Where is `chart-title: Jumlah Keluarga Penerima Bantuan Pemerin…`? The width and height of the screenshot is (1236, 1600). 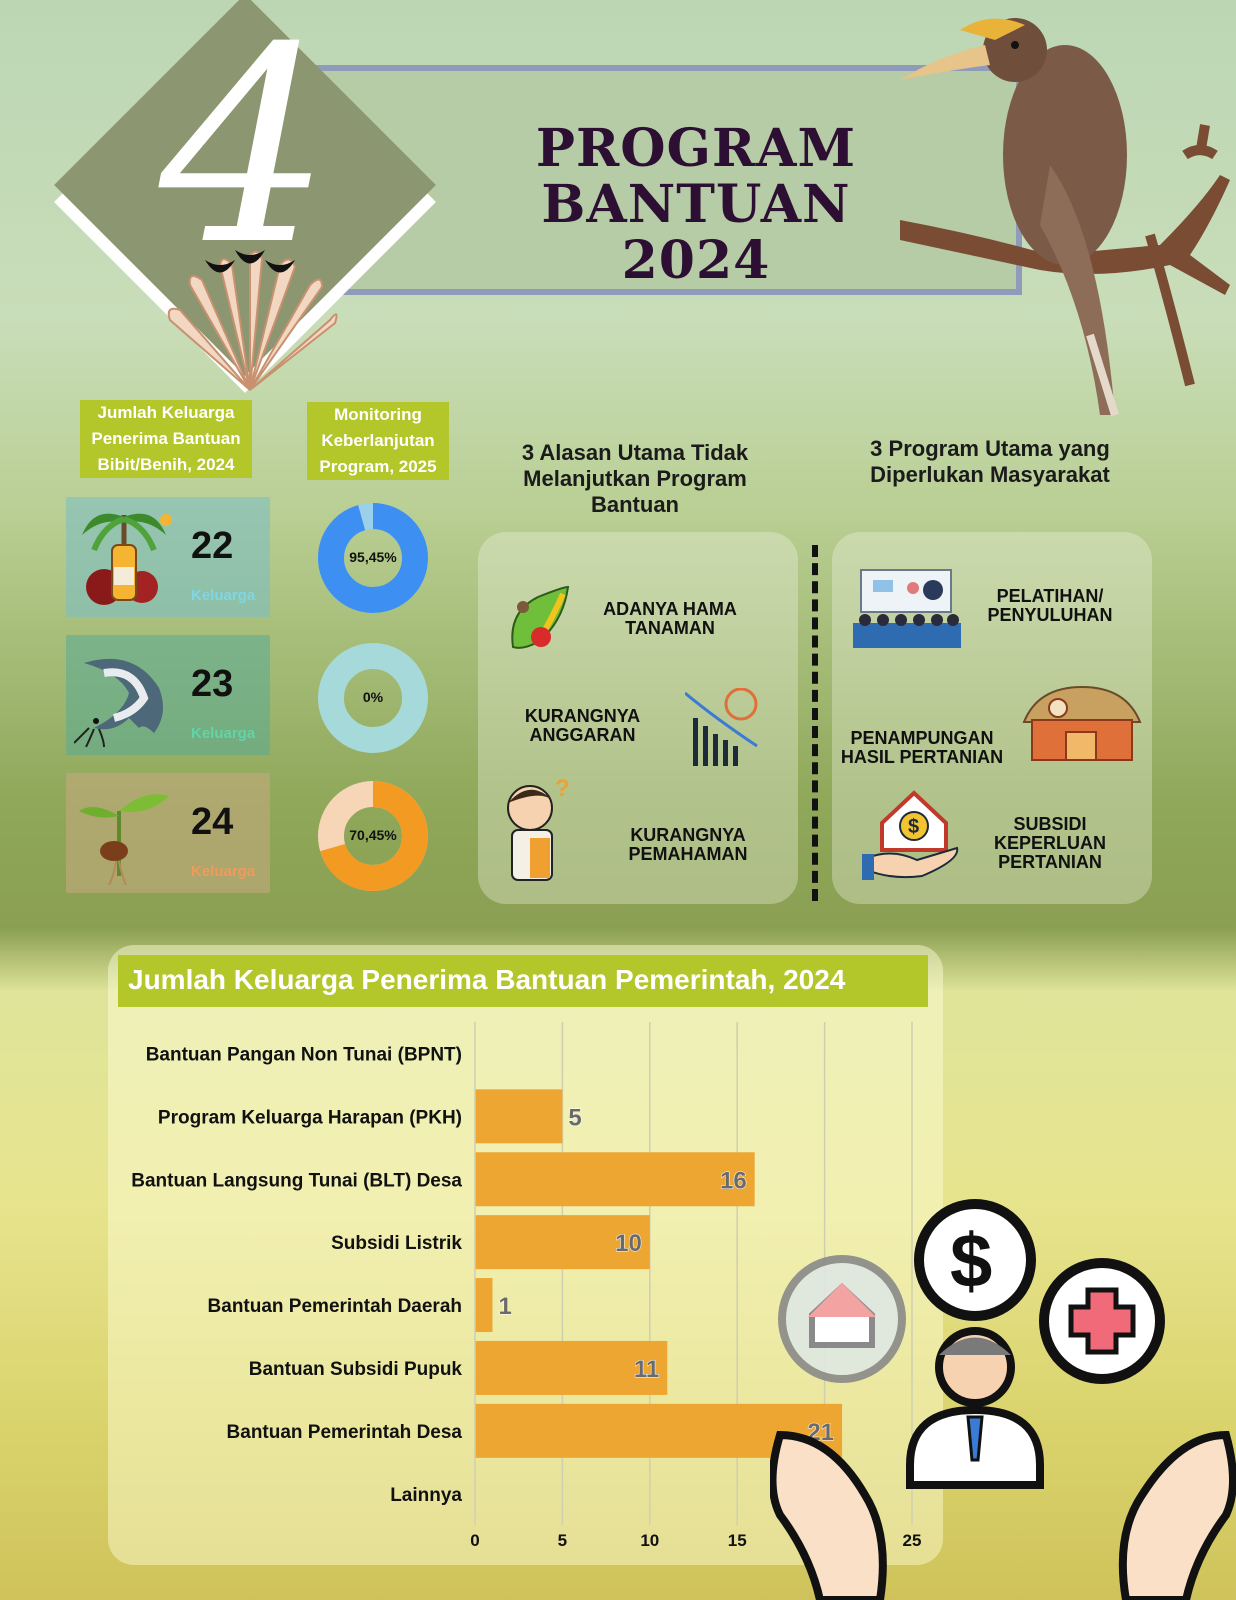
chart-title: Jumlah Keluarga Penerima Bantuan Pemerin… is located at coordinates (487, 979).